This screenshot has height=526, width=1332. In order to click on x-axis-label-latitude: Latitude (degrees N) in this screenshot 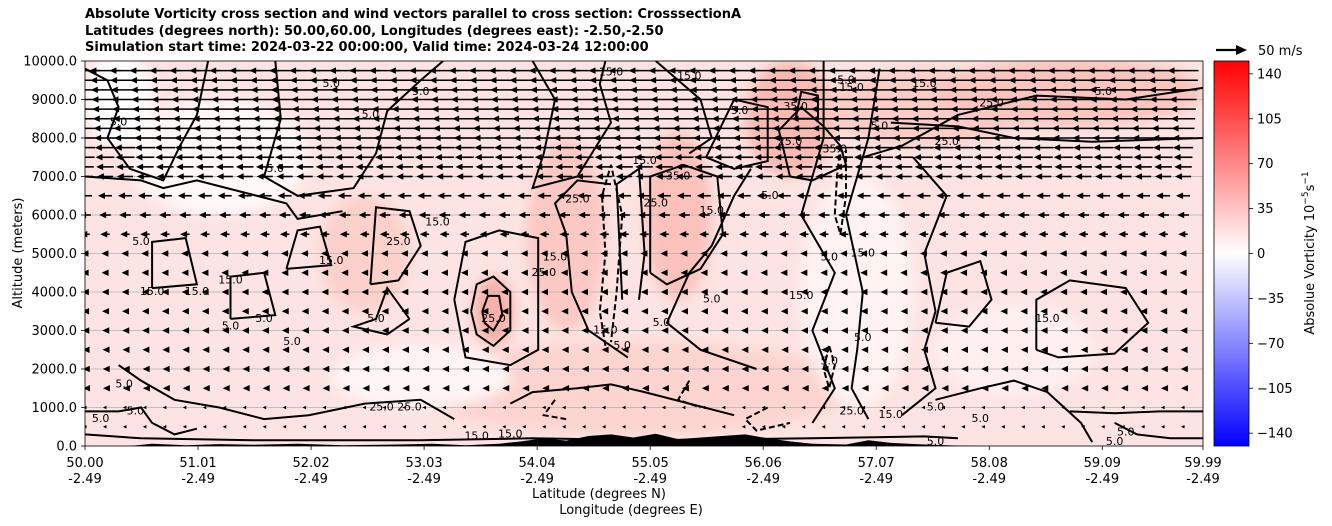, I will do `click(599, 494)`.